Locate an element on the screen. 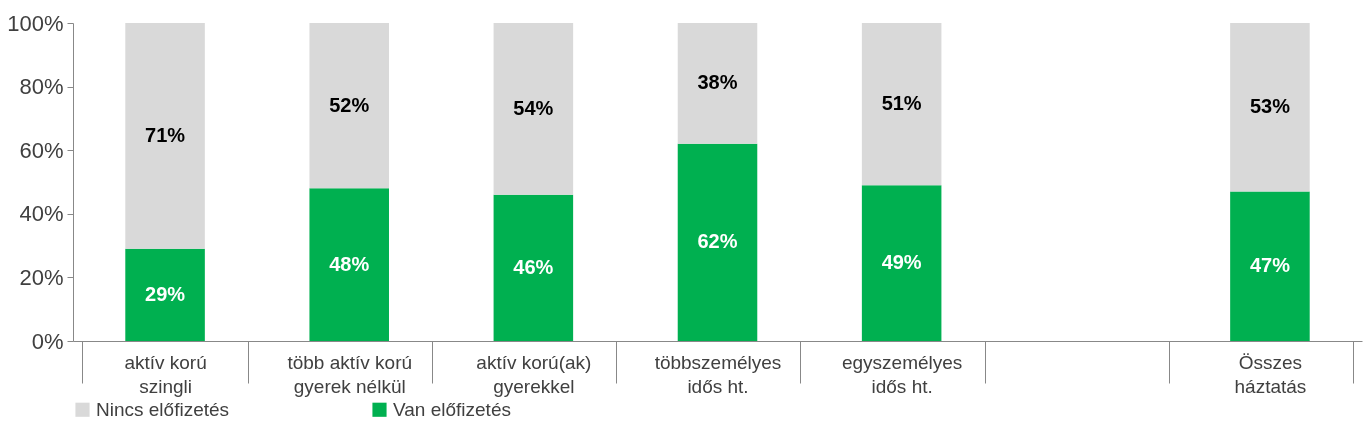  data-label: 62% is located at coordinates (717, 241).